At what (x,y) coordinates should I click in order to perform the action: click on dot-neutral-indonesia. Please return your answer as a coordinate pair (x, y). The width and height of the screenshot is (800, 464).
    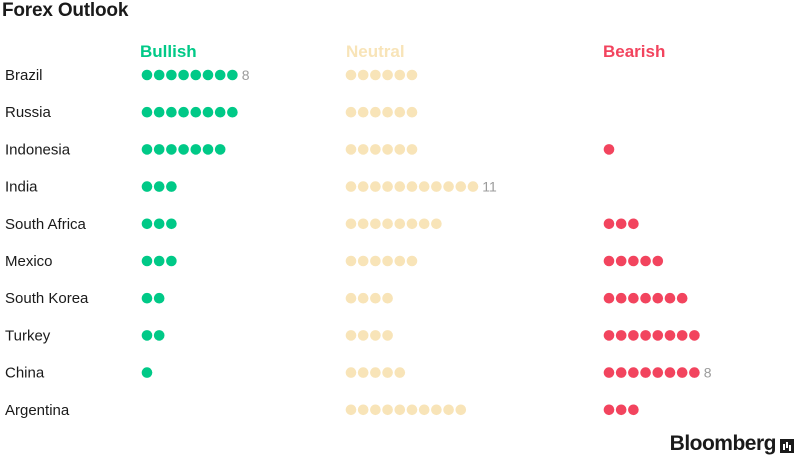
    Looking at the image, I should click on (400, 149).